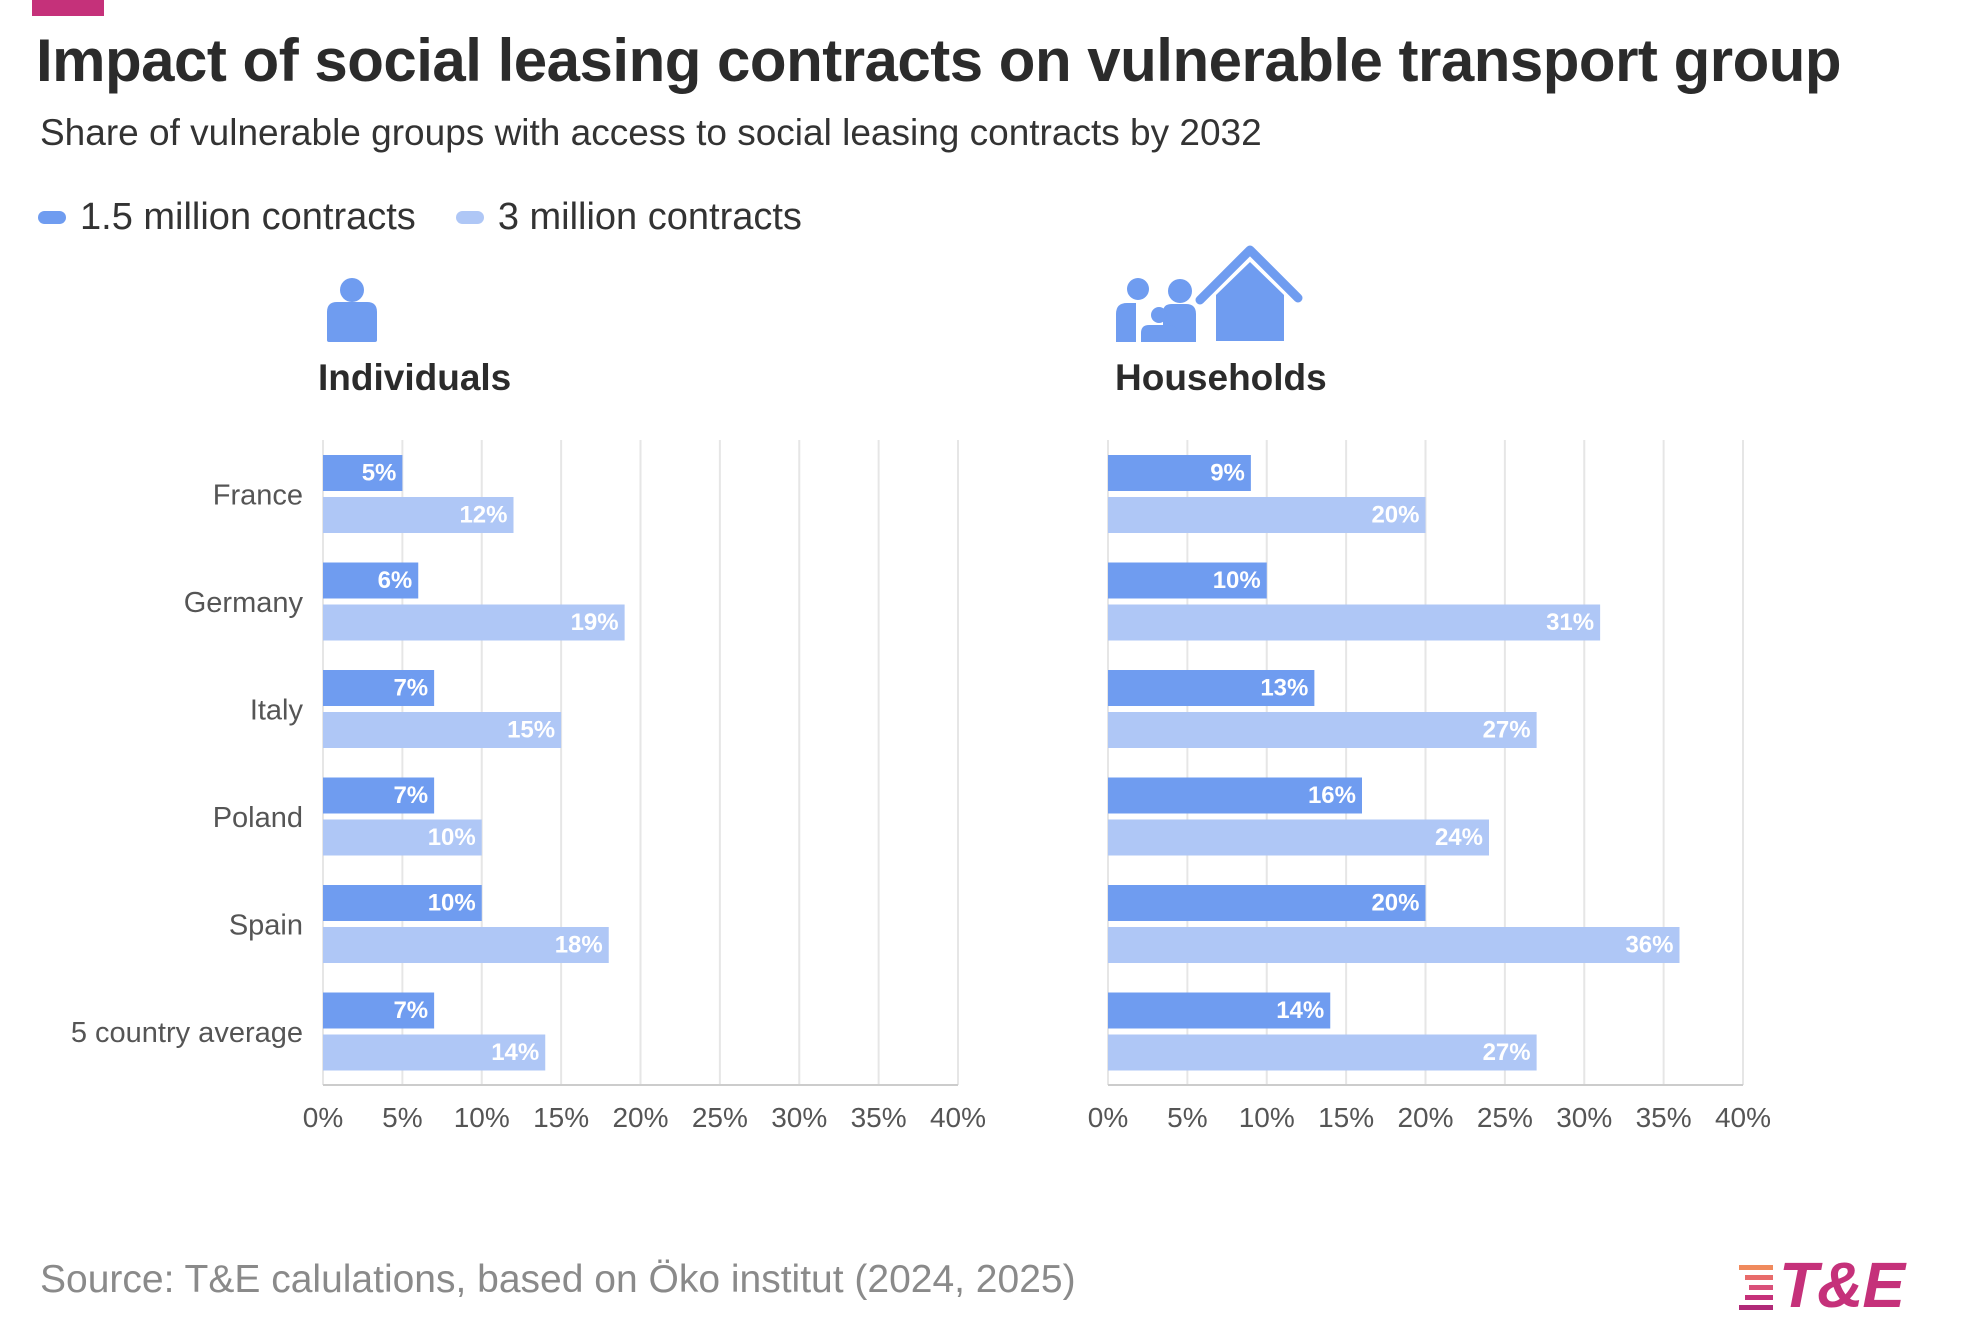 This screenshot has height=1344, width=1964. I want to click on bar-value-label: 15%, so click(531, 729).